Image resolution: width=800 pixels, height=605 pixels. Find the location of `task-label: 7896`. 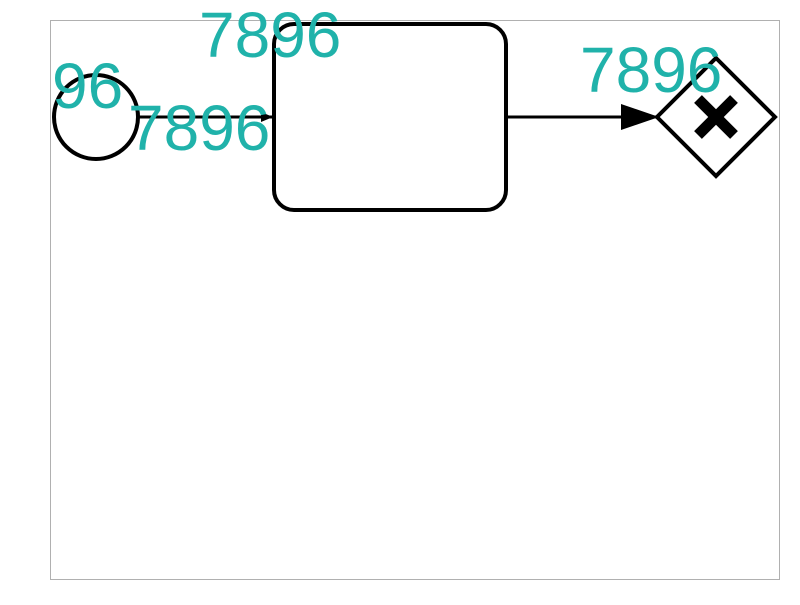

task-label: 7896 is located at coordinates (270, 35).